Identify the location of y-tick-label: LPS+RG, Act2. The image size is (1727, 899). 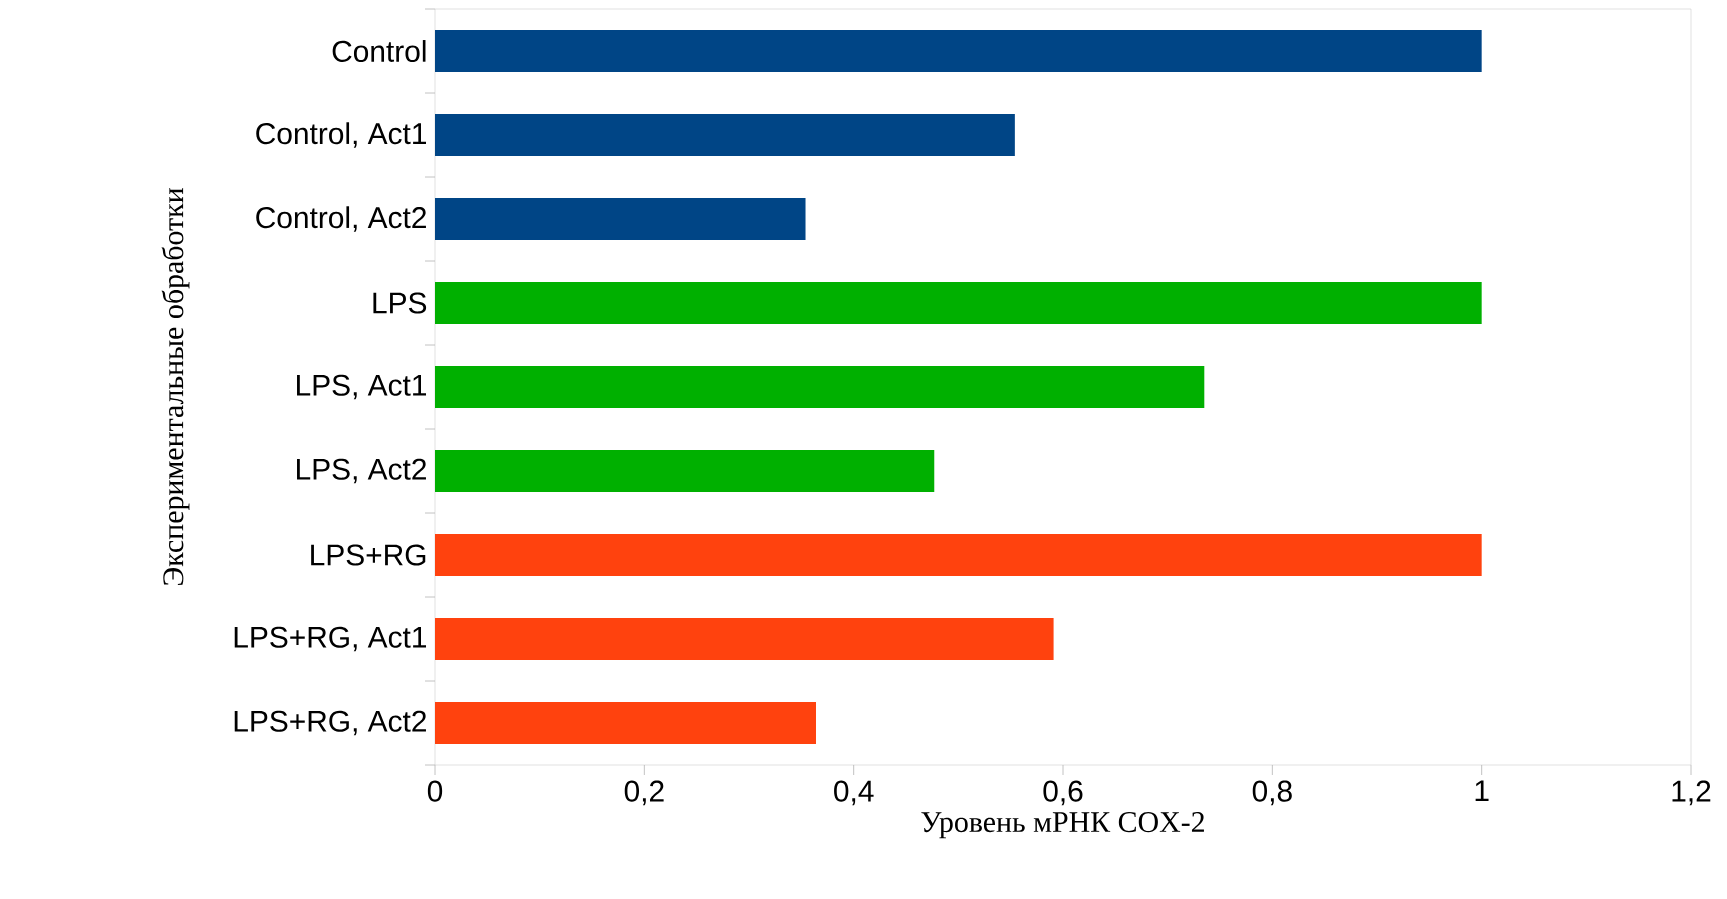
(330, 723).